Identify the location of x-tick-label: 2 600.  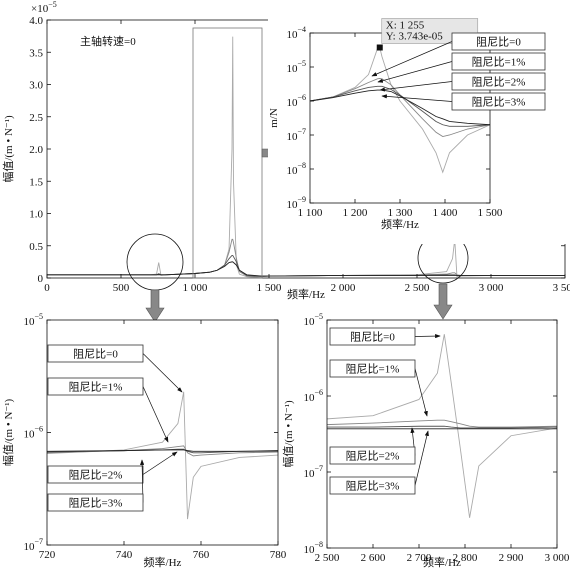
(373, 558).